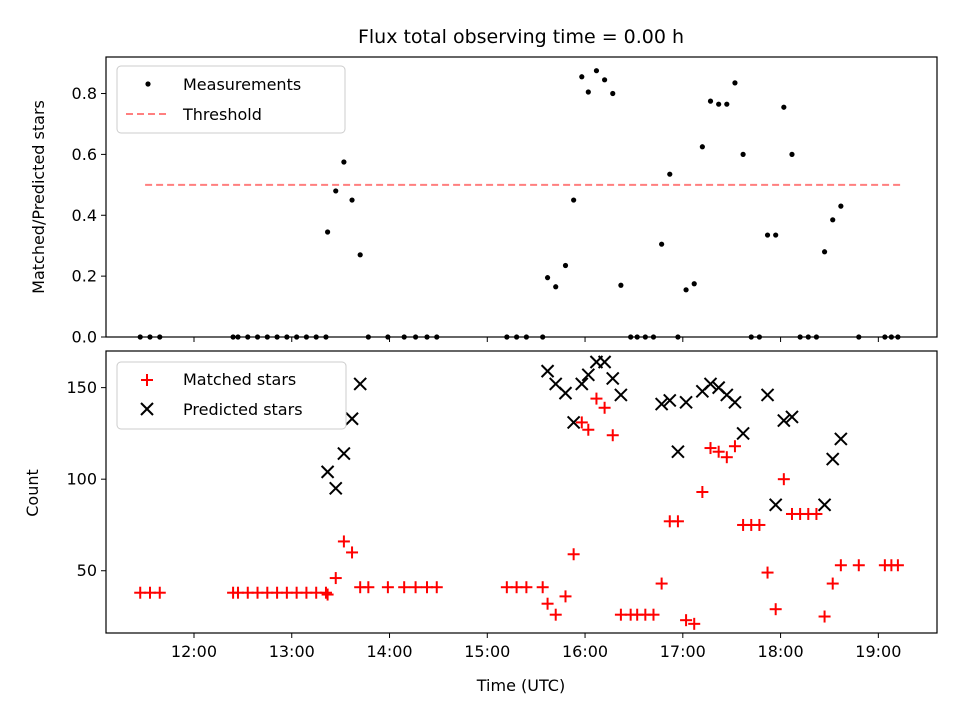  I want to click on x-tick-label: 16:00, so click(585, 651).